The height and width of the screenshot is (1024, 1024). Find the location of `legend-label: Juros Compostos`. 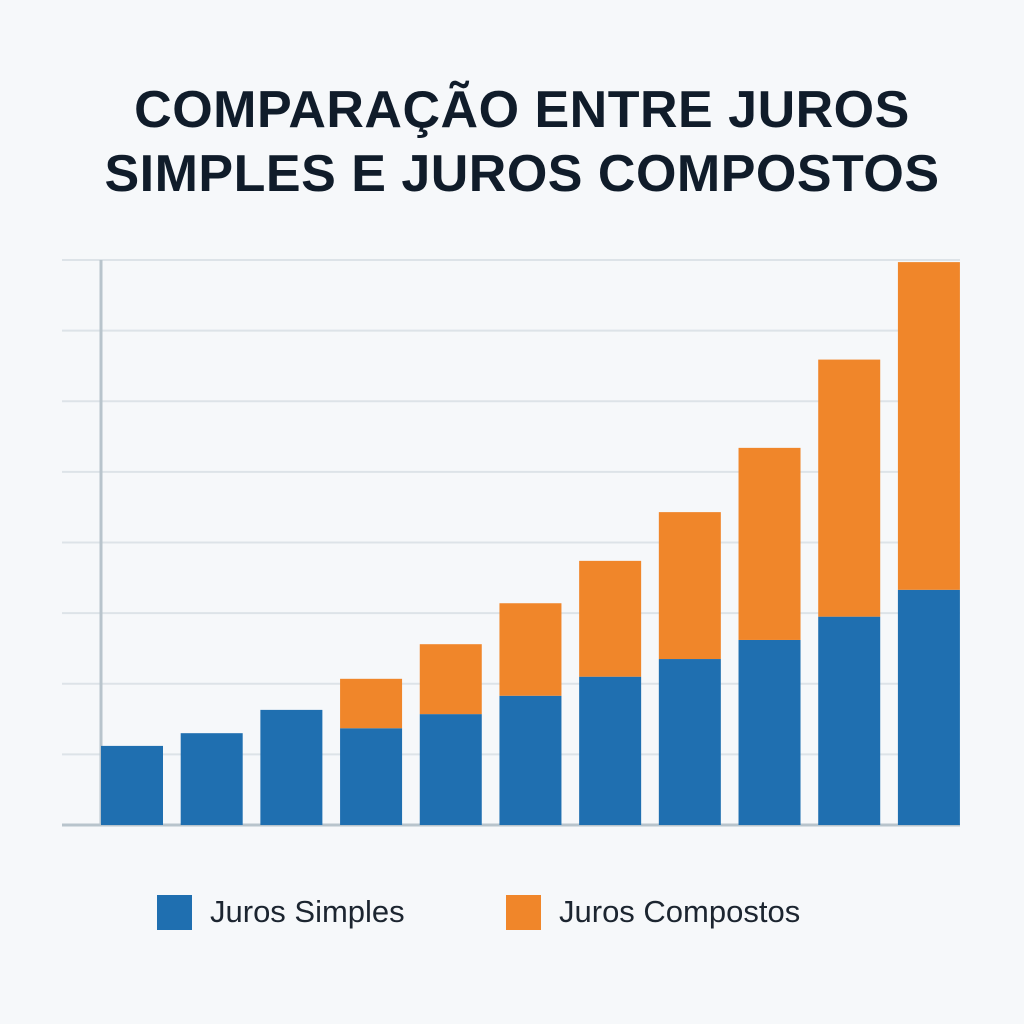

legend-label: Juros Compostos is located at coordinates (679, 911).